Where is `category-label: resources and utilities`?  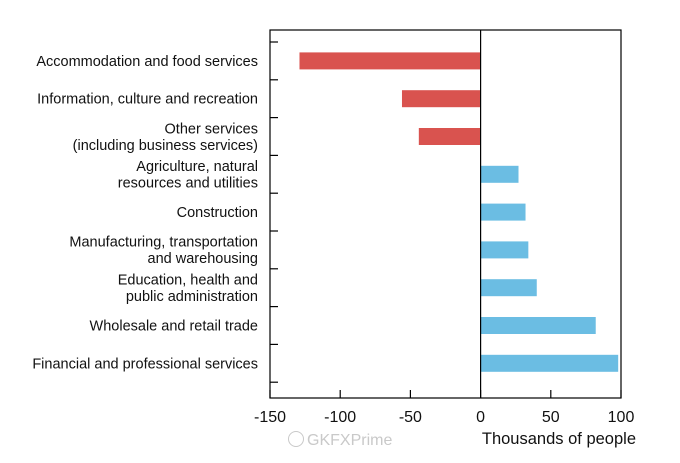
category-label: resources and utilities is located at coordinates (188, 184).